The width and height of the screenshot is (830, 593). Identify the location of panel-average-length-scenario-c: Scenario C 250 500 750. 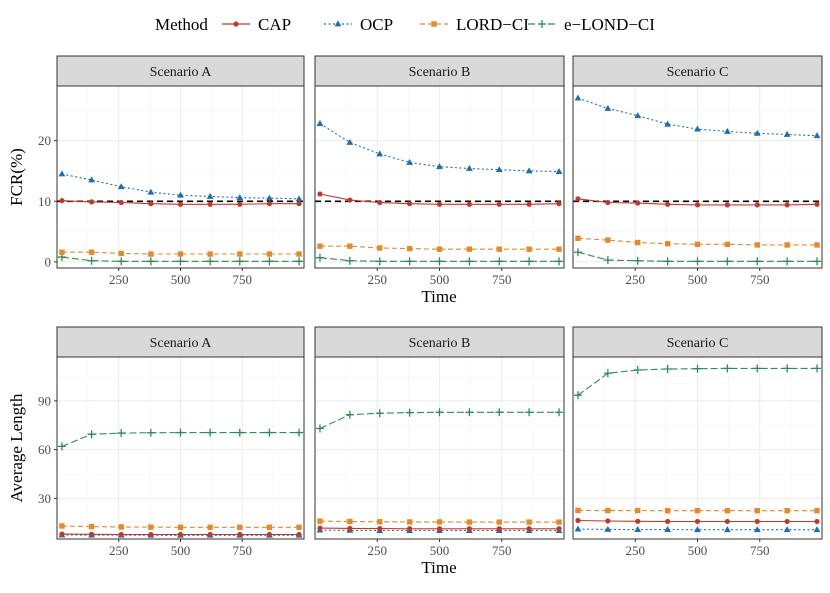
(697, 442).